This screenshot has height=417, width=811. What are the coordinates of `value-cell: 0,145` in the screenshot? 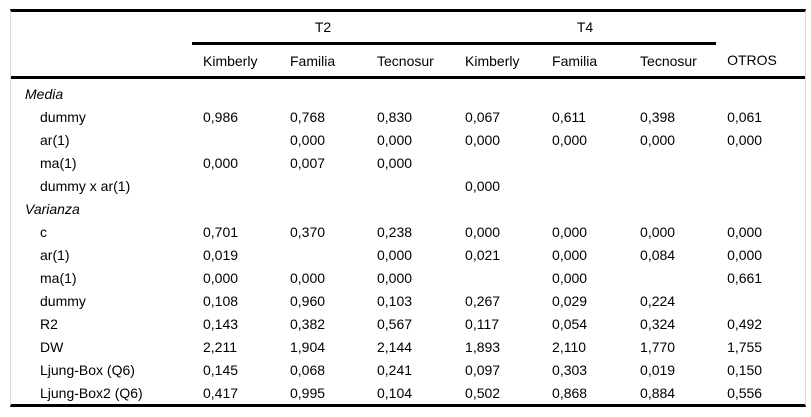 It's located at (221, 369).